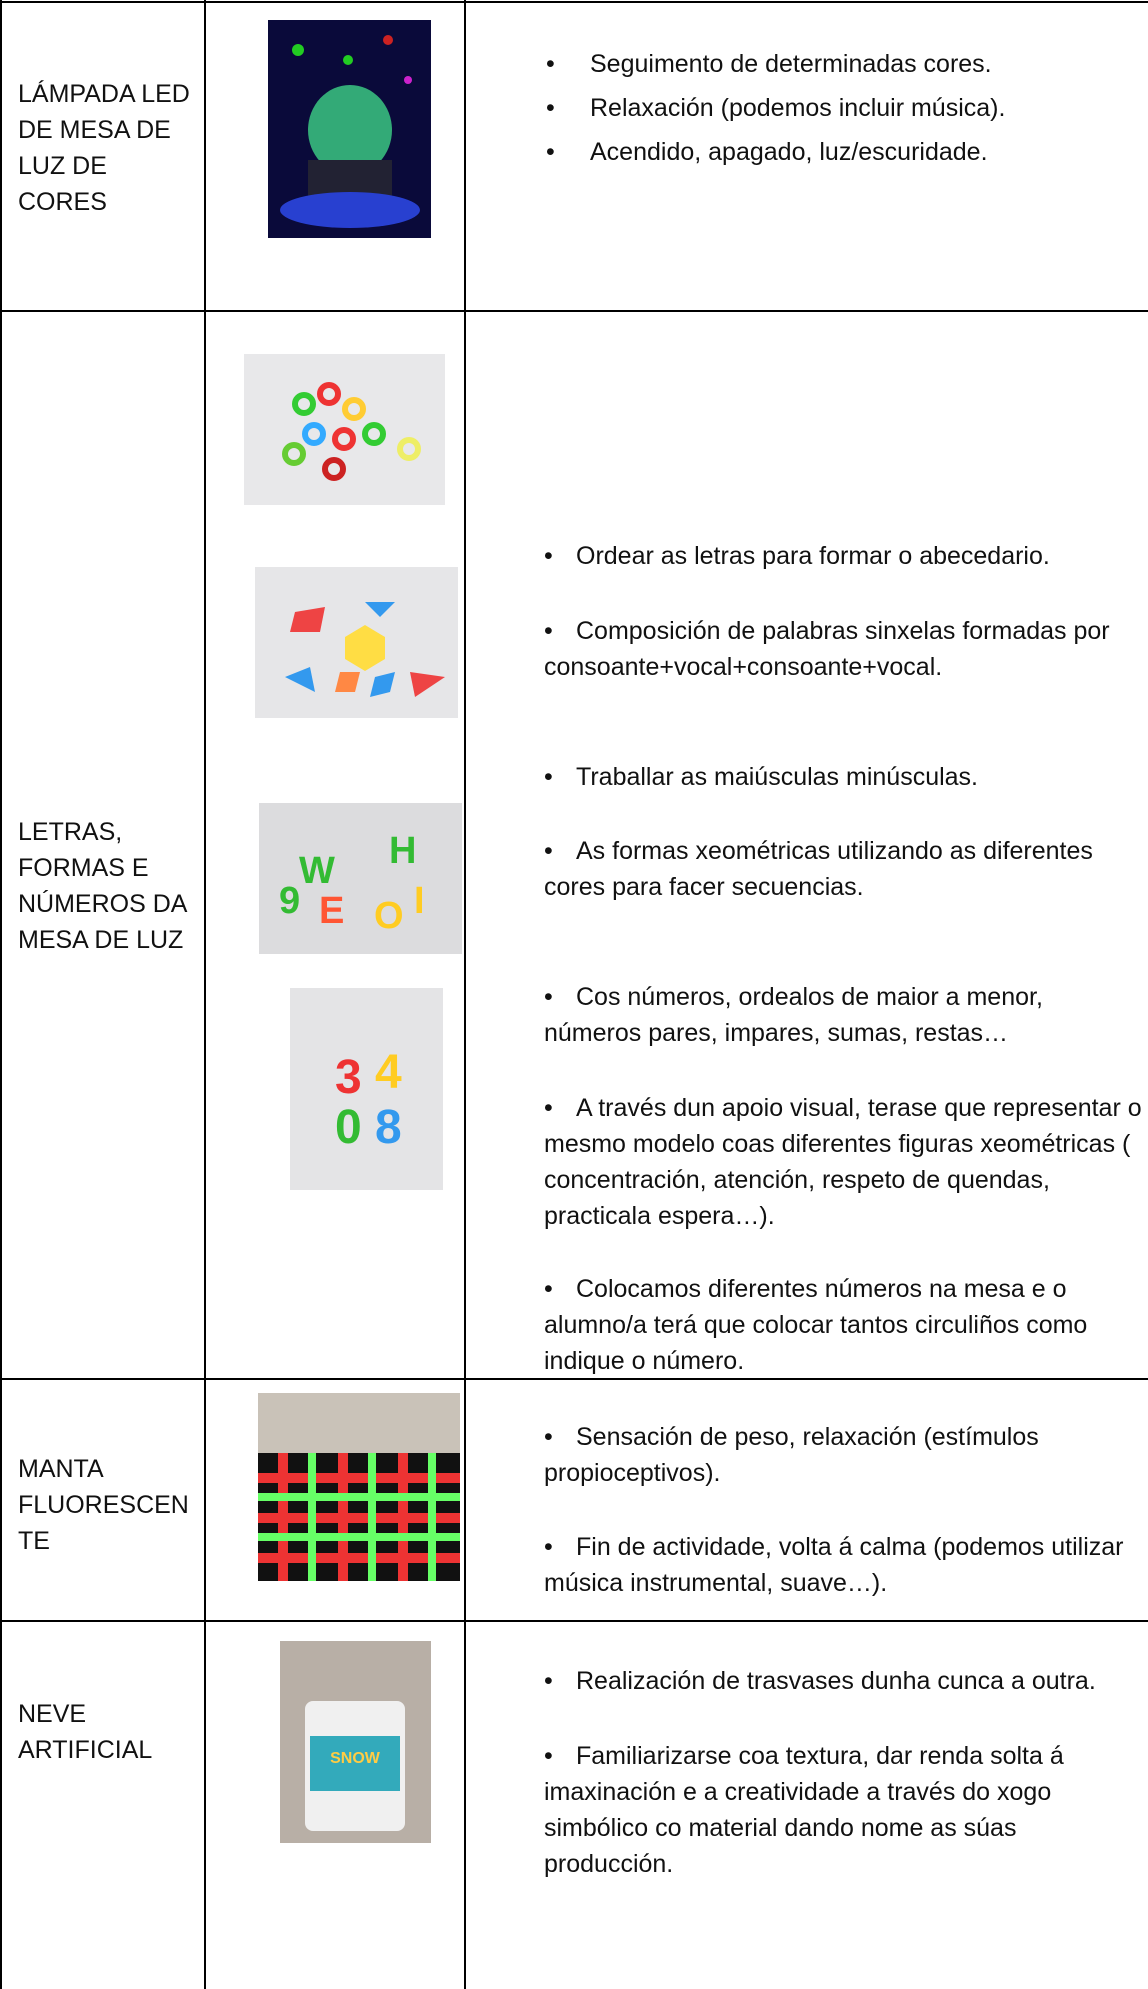 This screenshot has width=1148, height=1989. What do you see at coordinates (356, 642) in the screenshot?
I see `shapes-photo` at bounding box center [356, 642].